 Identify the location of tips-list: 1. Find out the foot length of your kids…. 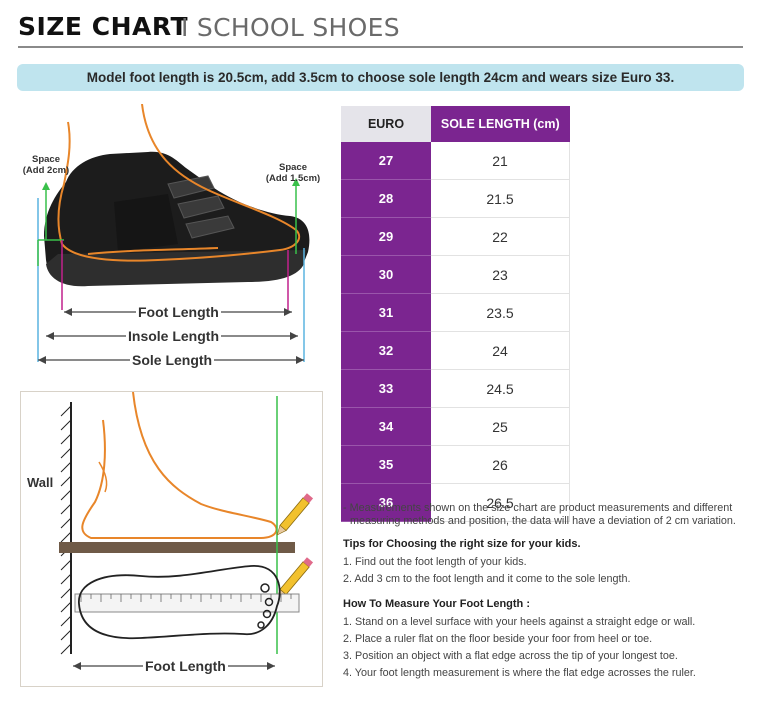
(548, 571).